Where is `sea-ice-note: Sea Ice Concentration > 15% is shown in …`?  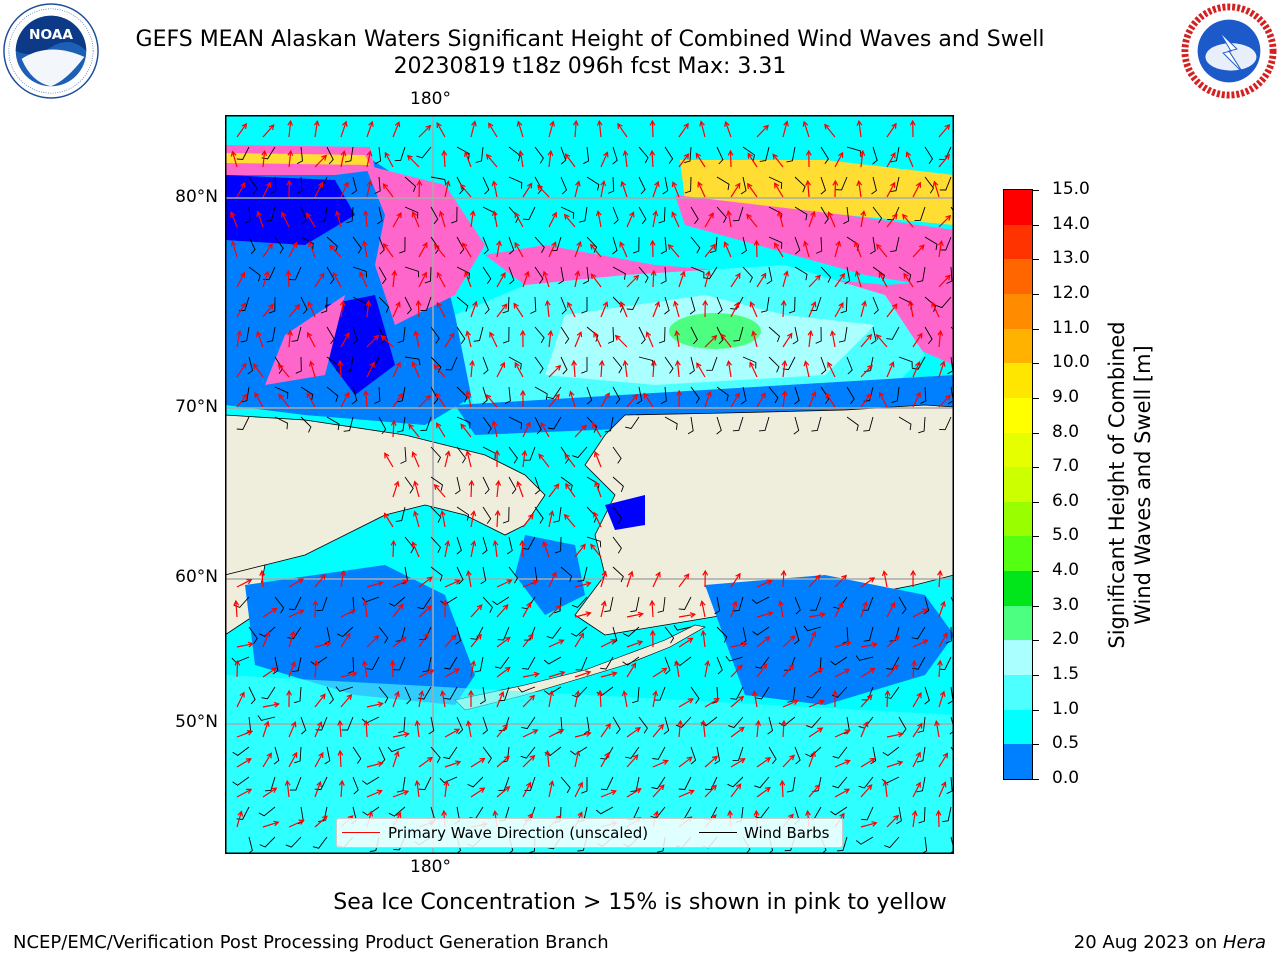 sea-ice-note: Sea Ice Concentration > 15% is shown in … is located at coordinates (640, 902).